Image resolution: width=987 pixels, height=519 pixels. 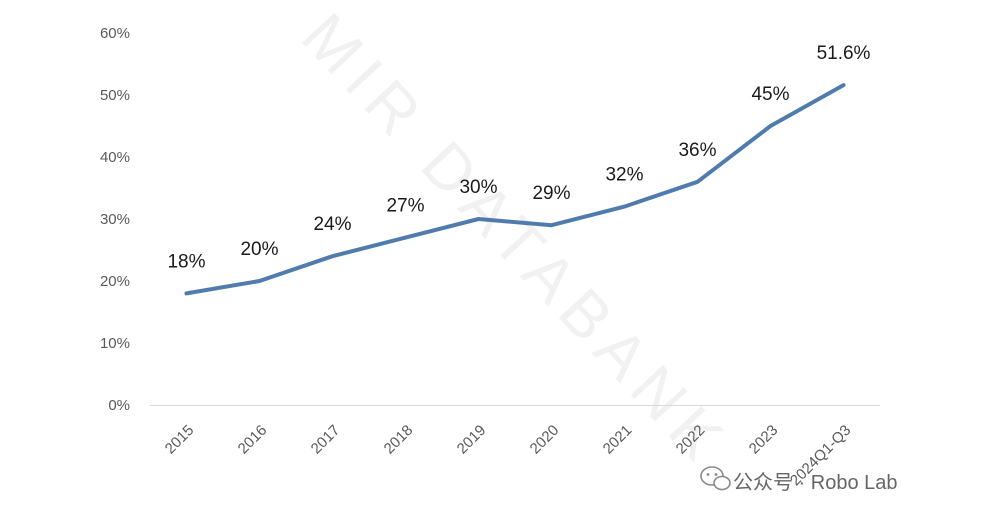 What do you see at coordinates (180, 440) in the screenshot?
I see `x-tick-label: 2015` at bounding box center [180, 440].